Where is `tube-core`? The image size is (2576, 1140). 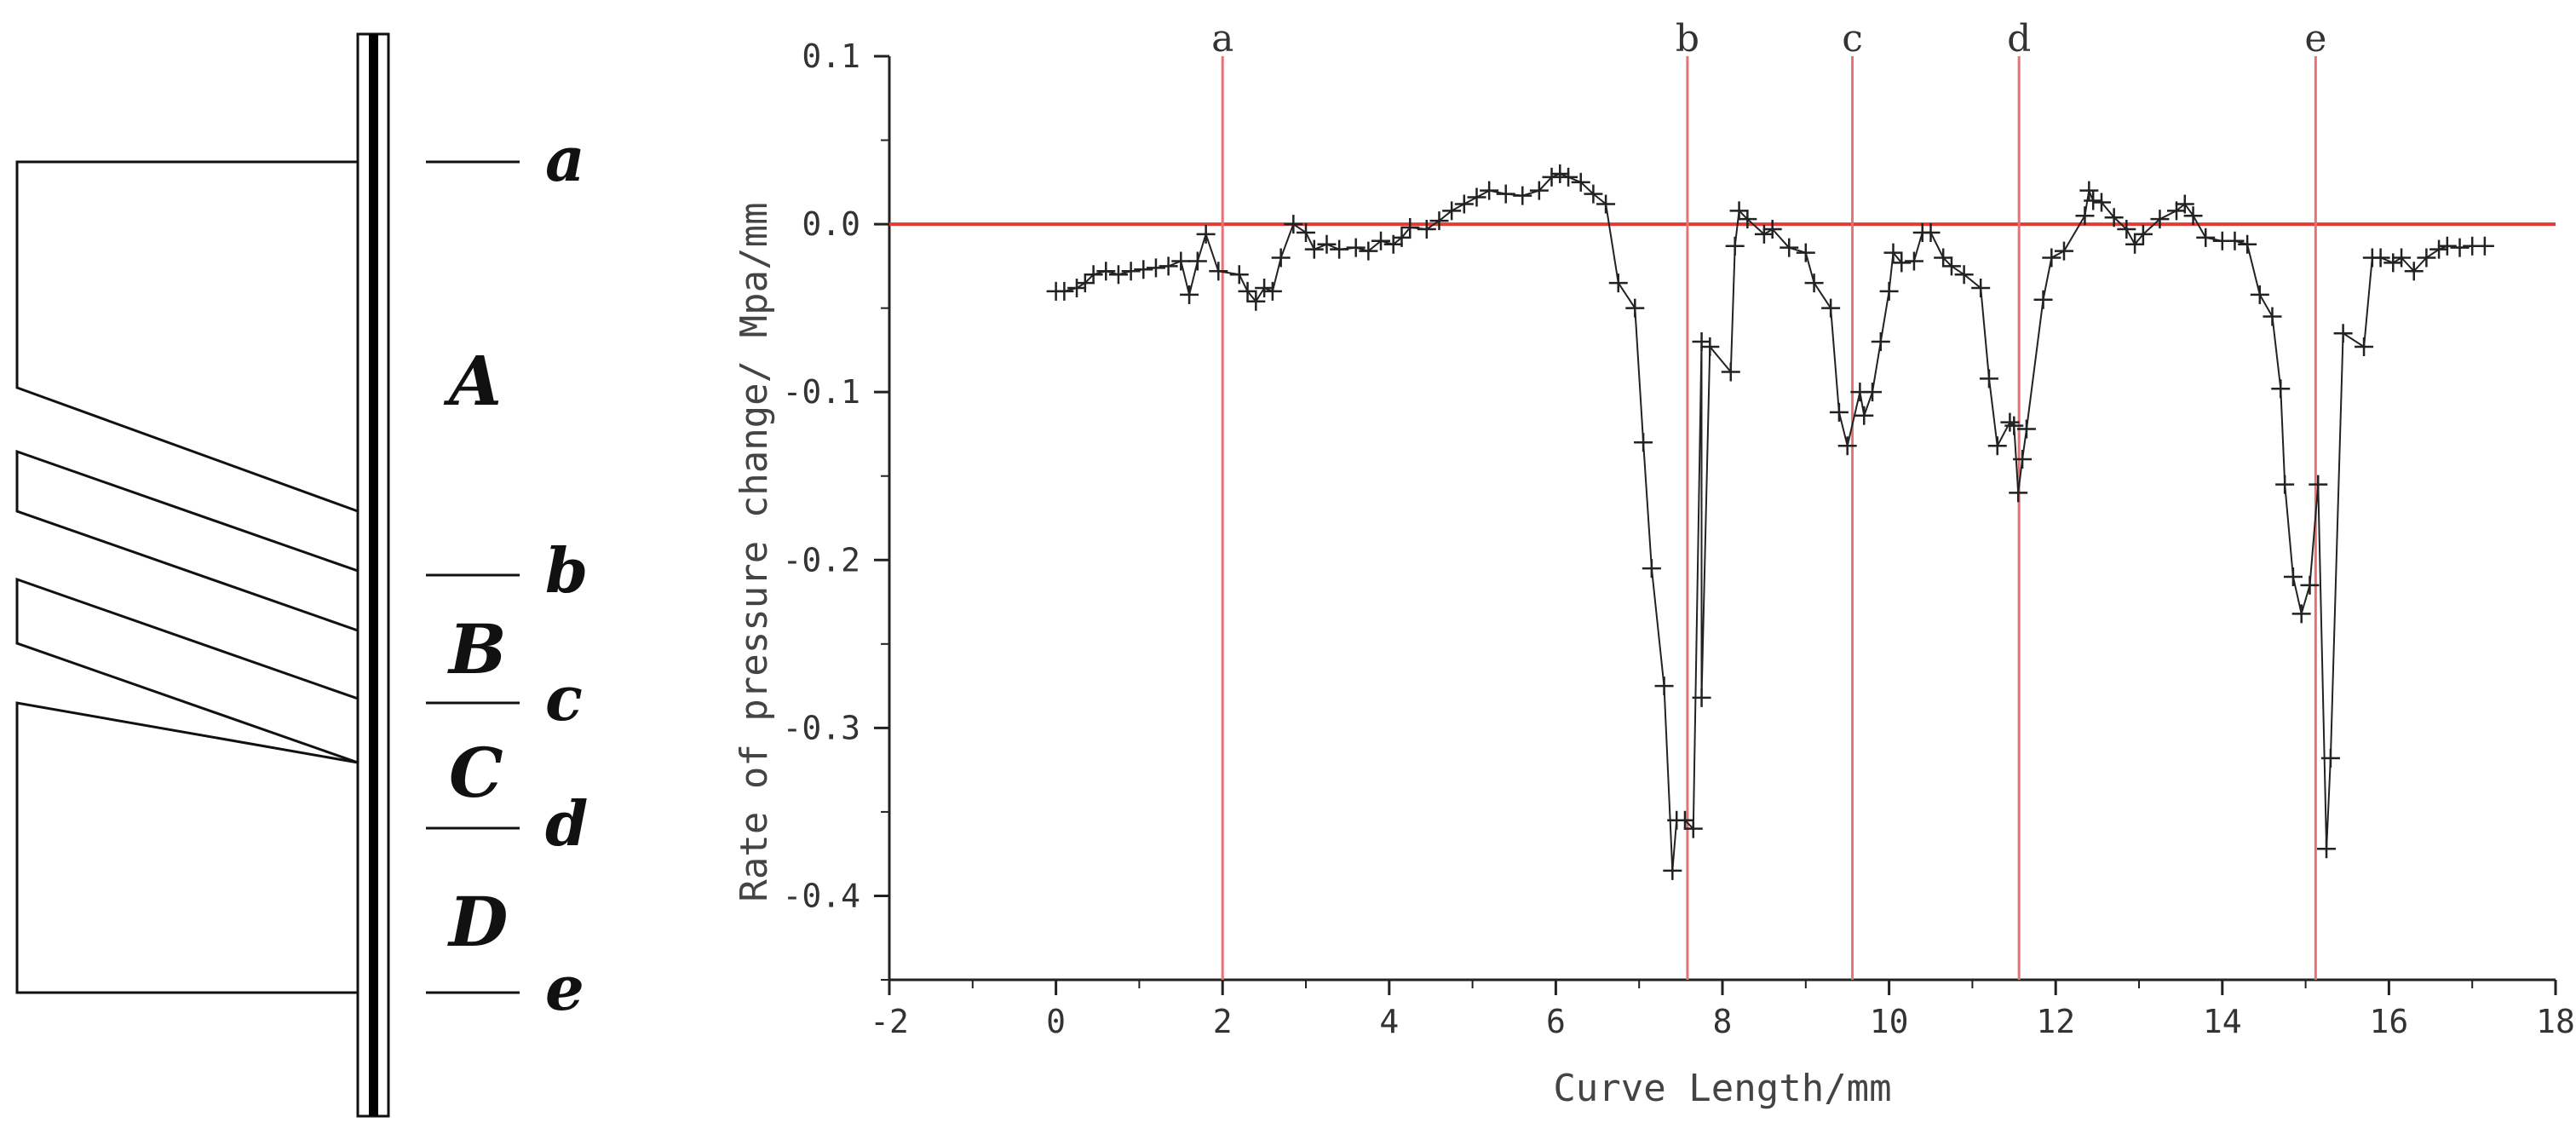
tube-core is located at coordinates (374, 575).